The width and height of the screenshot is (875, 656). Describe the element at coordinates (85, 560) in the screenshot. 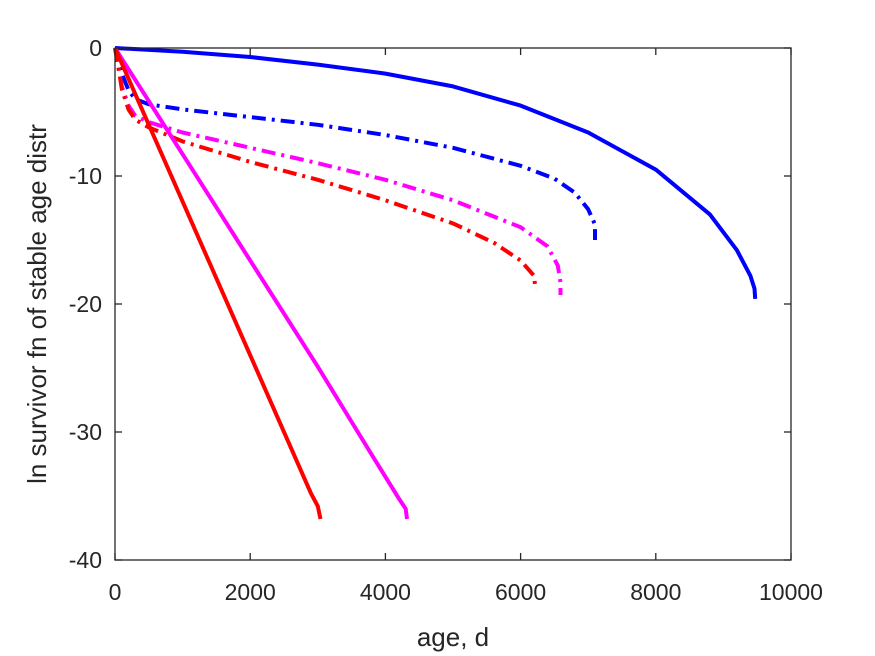

I see `y-tick-label: -40` at that location.